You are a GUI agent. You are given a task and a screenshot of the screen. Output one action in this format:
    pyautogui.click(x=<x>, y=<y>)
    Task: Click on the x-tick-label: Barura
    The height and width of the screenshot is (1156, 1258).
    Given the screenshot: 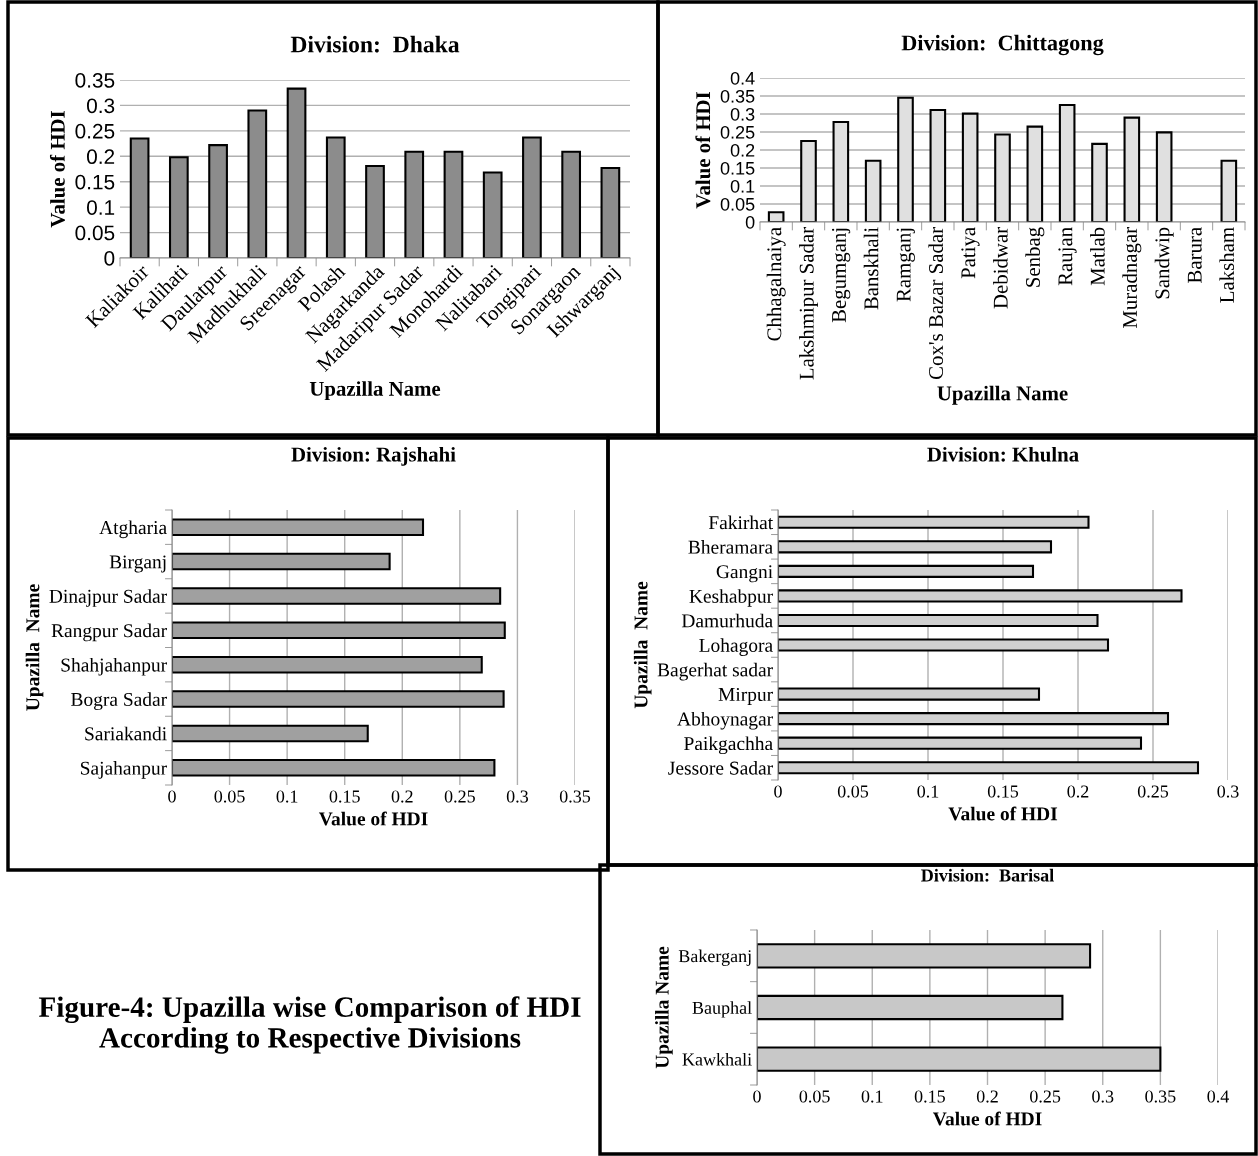 What is the action you would take?
    pyautogui.click(x=1194, y=255)
    